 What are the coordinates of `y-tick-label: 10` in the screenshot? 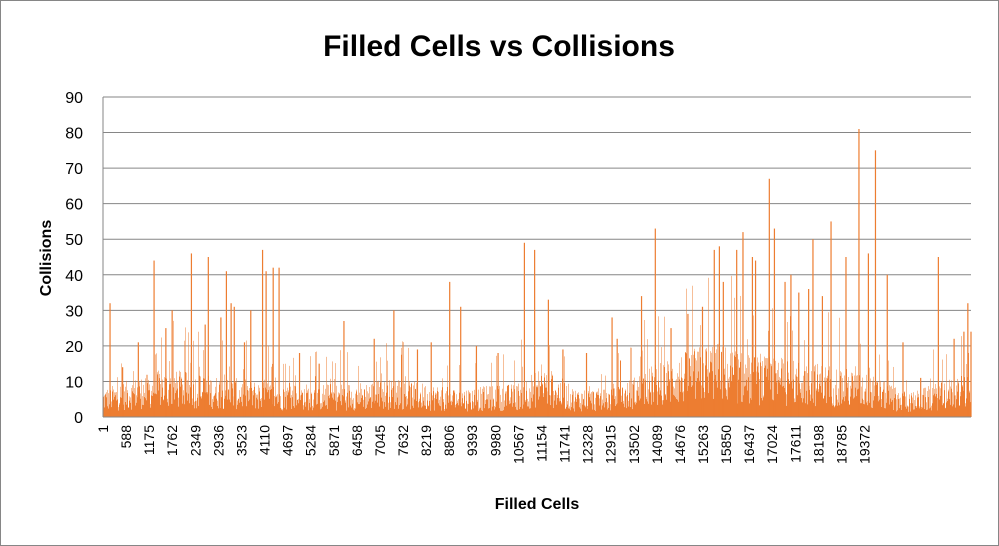 It's located at (74, 382).